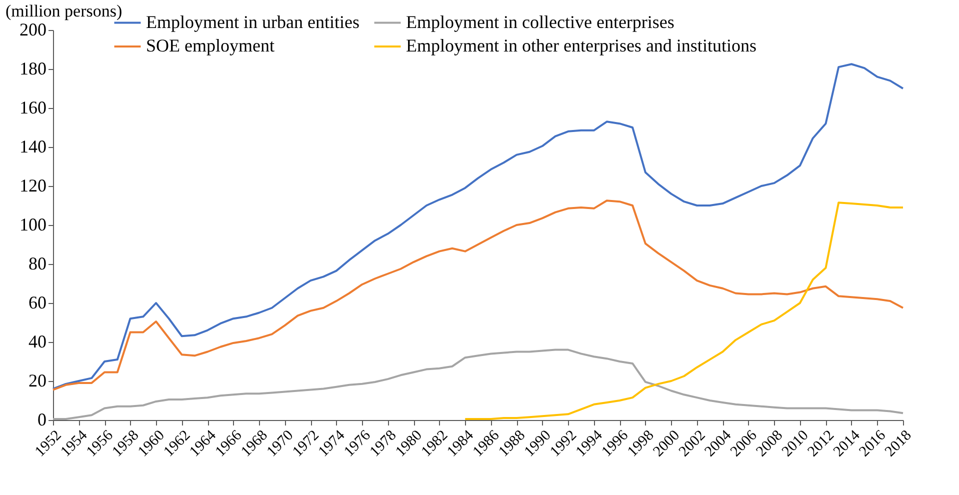 Image resolution: width=959 pixels, height=495 pixels. I want to click on y-tick-label: 0, so click(42, 420).